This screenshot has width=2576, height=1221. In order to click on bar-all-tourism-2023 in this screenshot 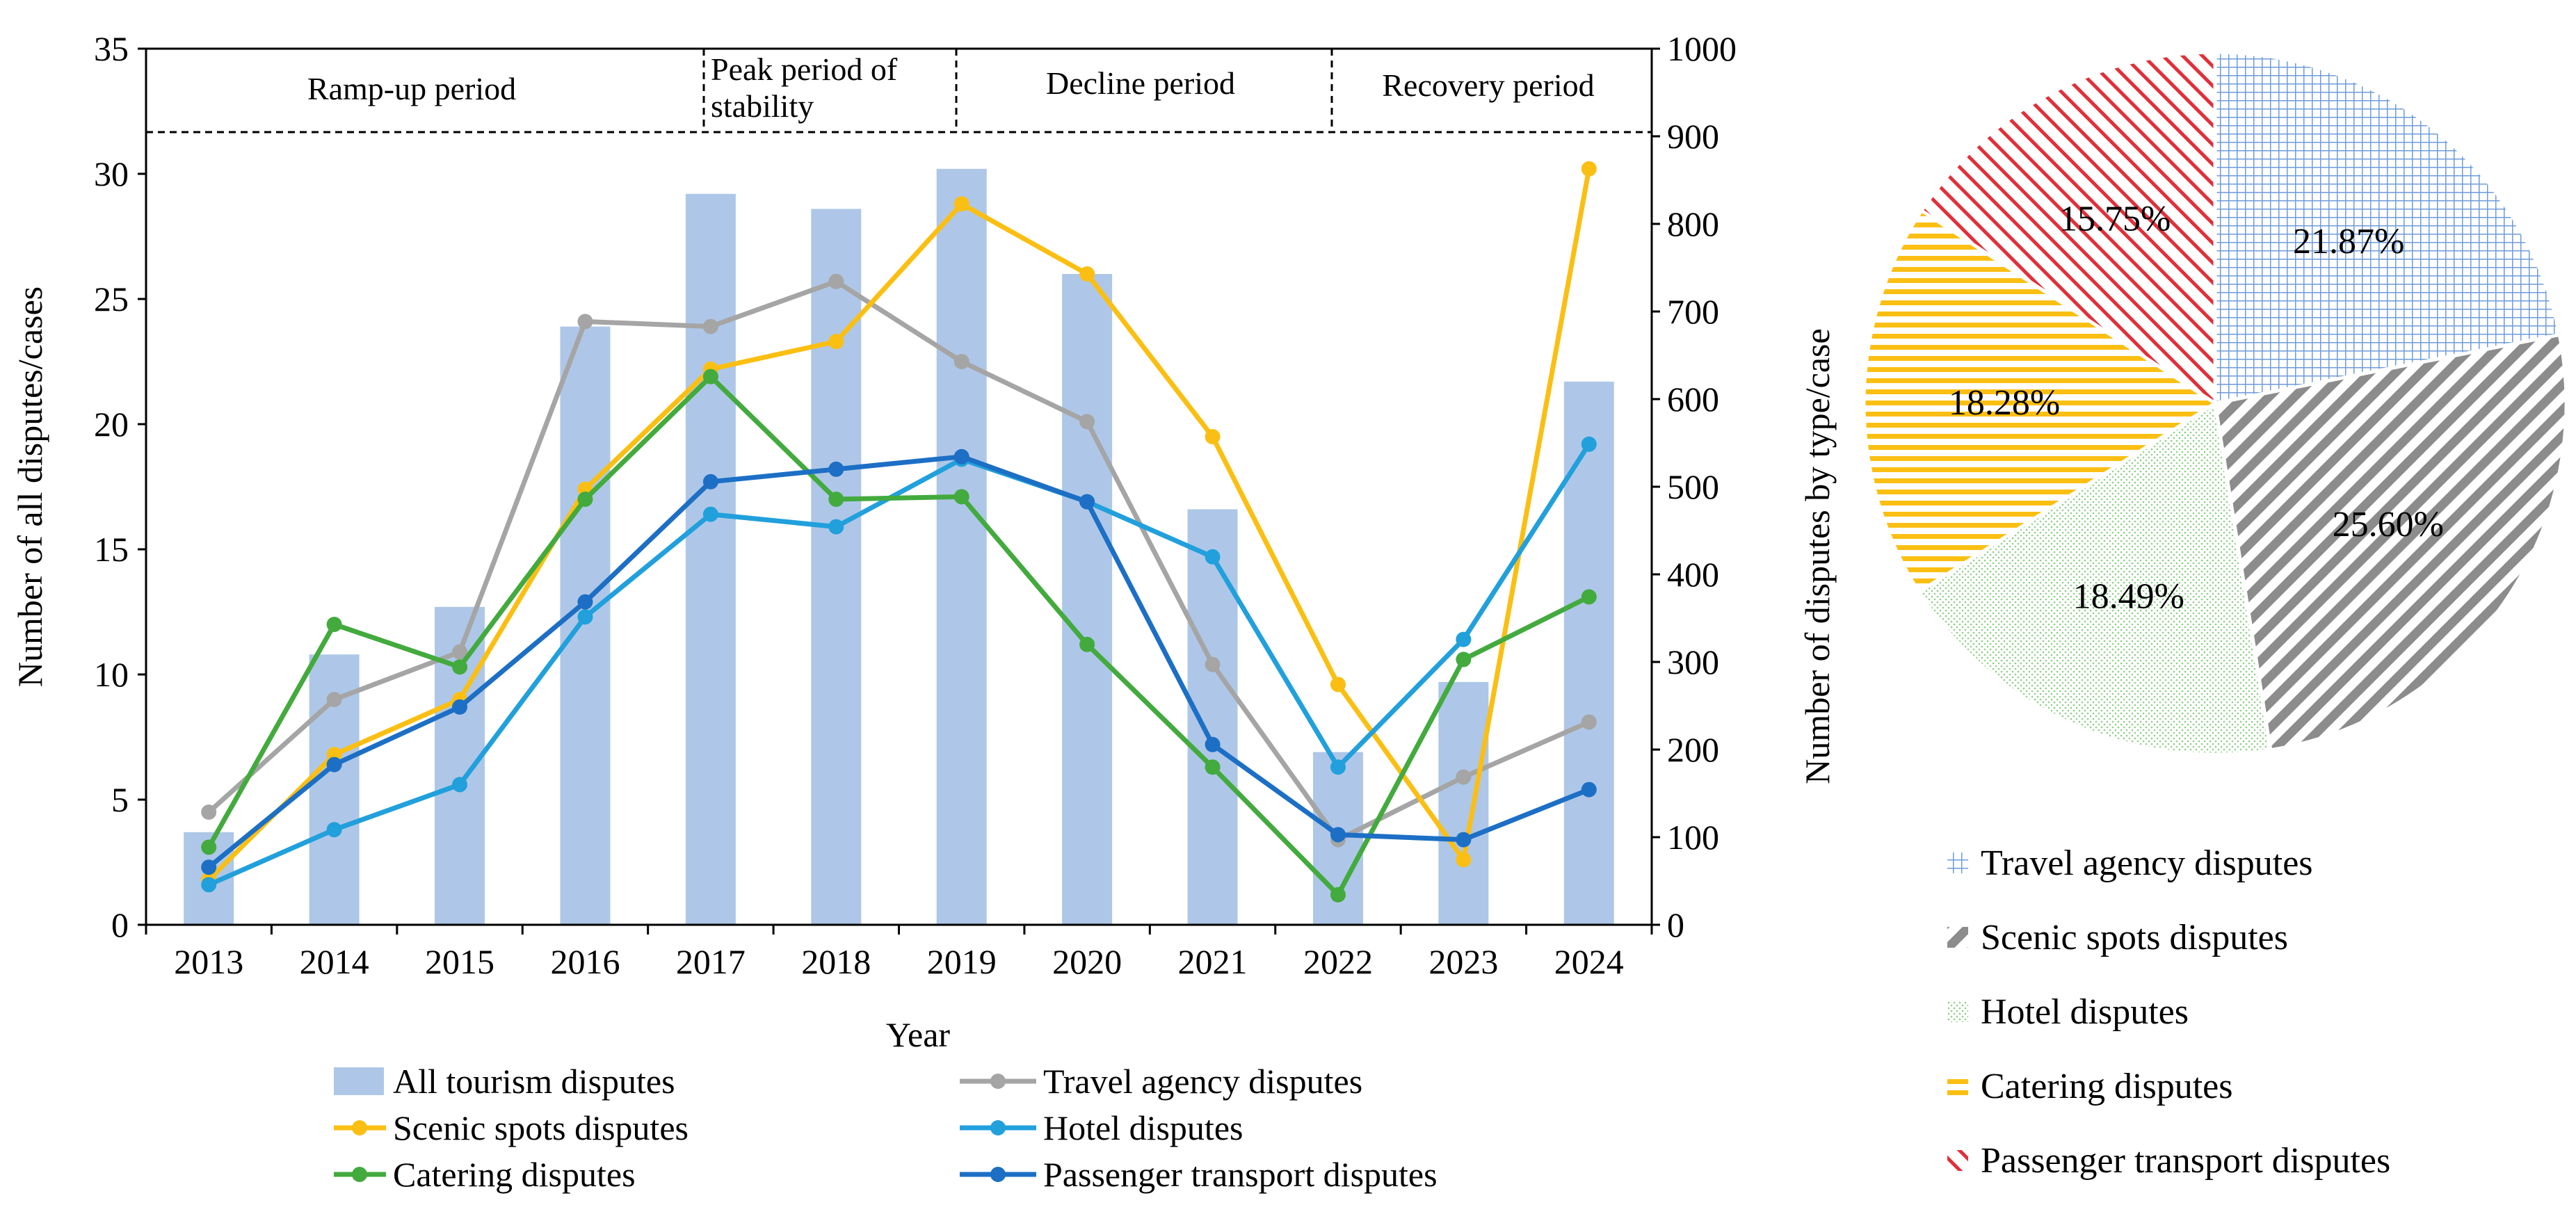, I will do `click(1464, 803)`.